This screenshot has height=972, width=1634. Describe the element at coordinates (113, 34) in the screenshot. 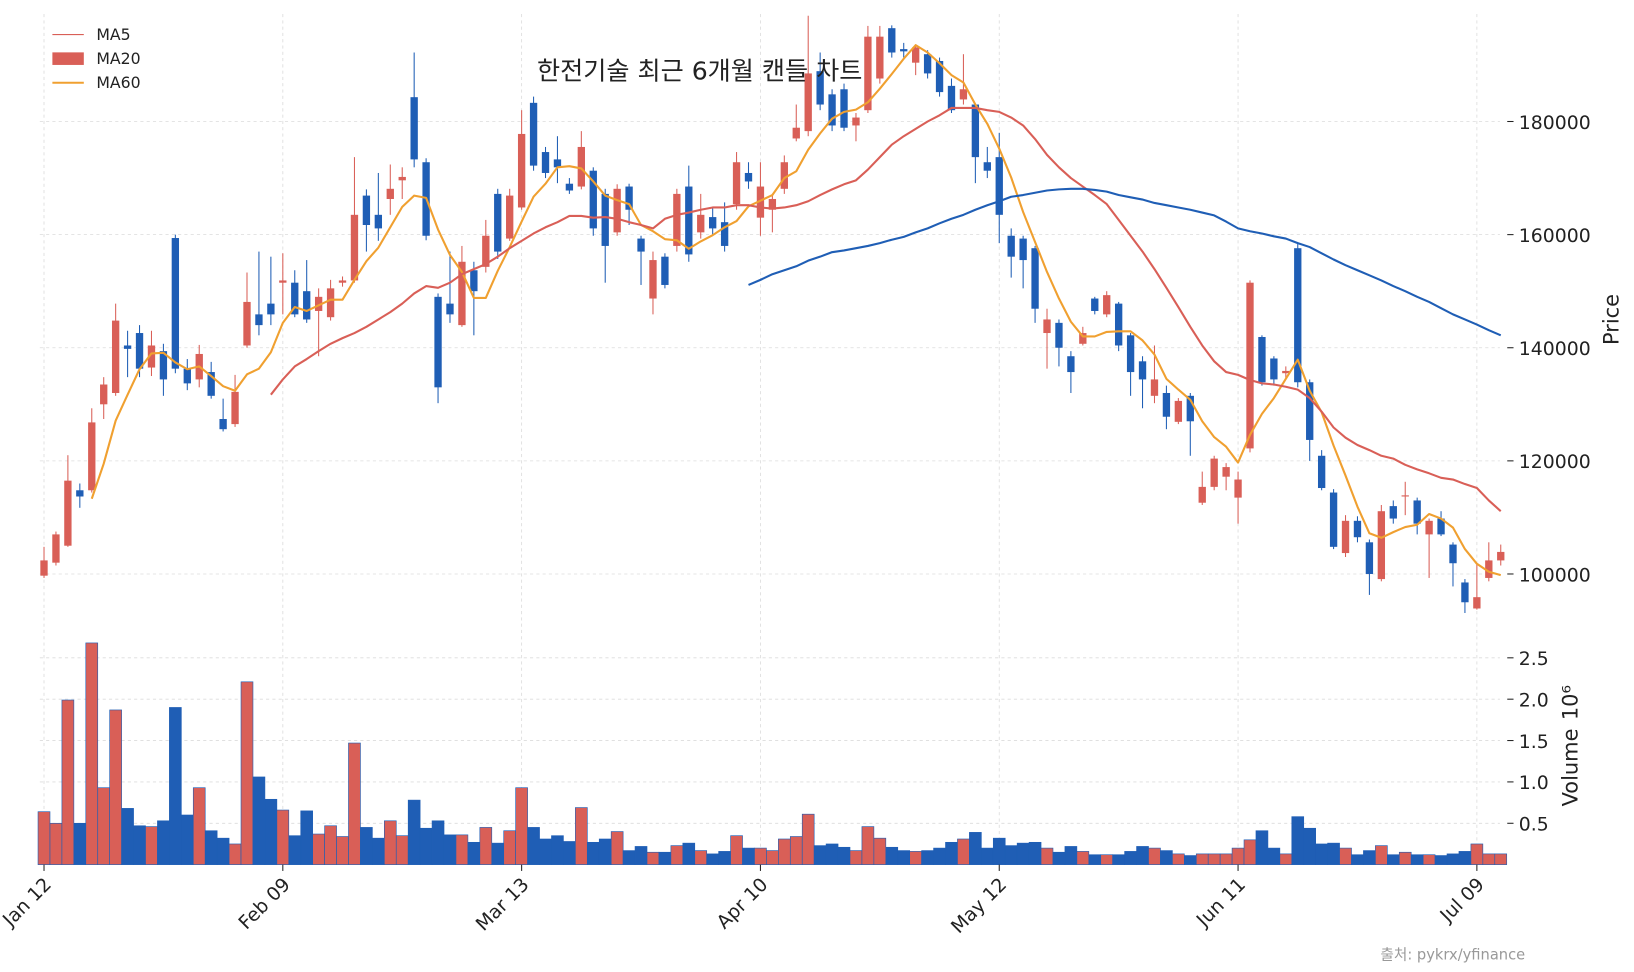

I see `legend-label: MA5` at that location.